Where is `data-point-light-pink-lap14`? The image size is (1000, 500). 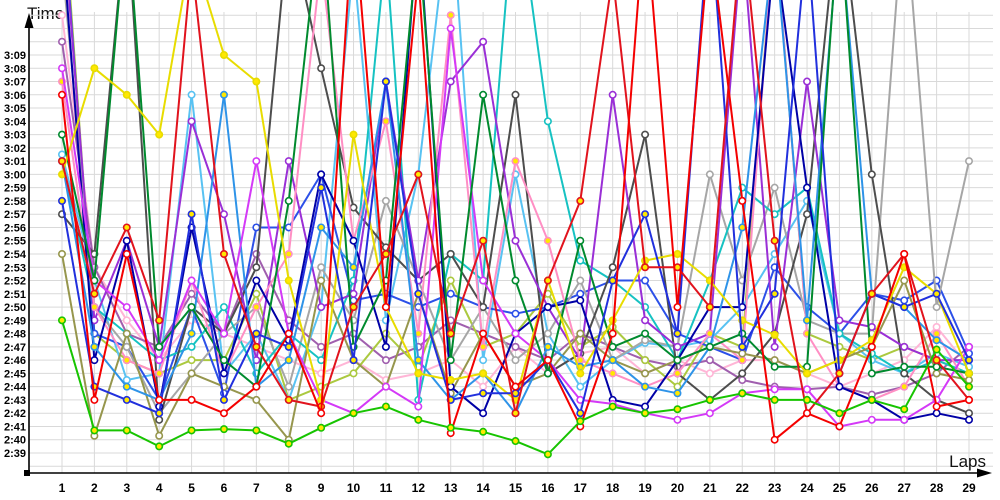
data-point-light-pink-lap14 is located at coordinates (483, 386).